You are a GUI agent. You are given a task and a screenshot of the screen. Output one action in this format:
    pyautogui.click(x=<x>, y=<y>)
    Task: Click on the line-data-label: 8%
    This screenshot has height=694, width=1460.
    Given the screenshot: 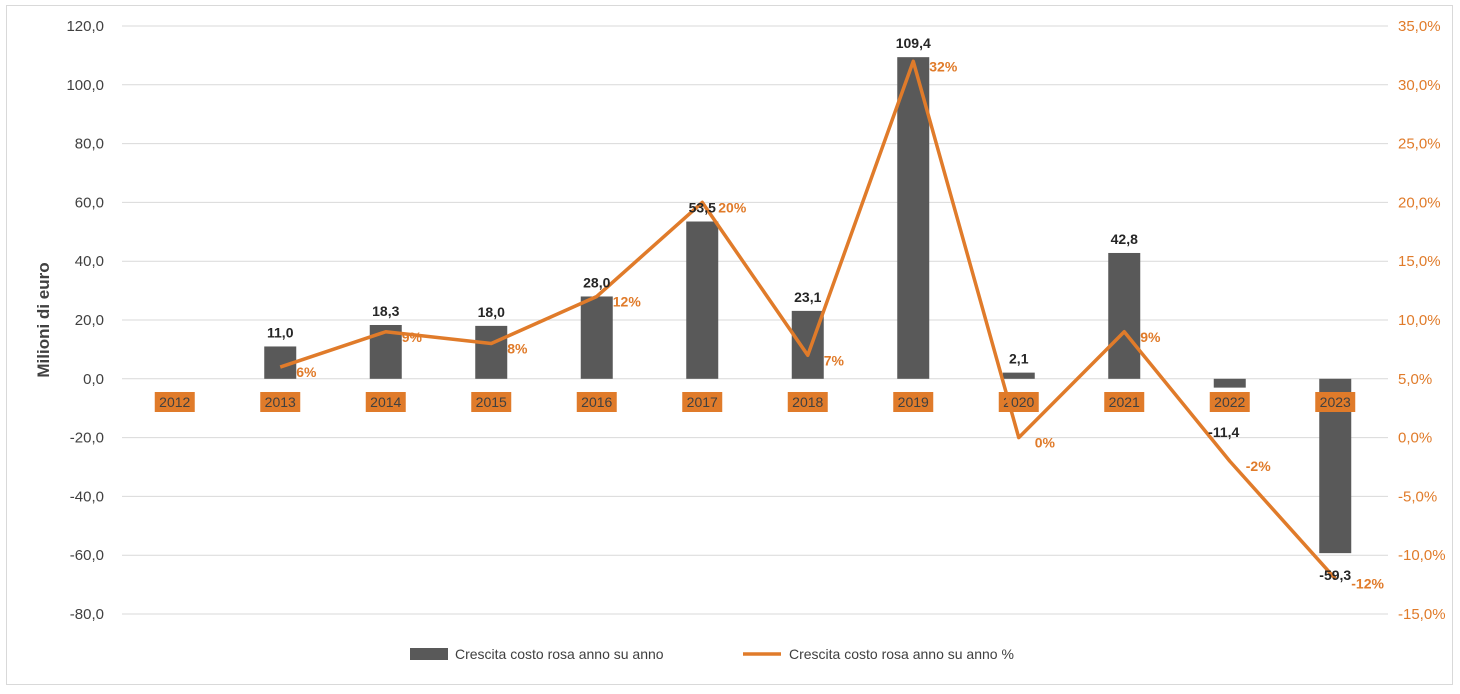 What is the action you would take?
    pyautogui.click(x=517, y=349)
    